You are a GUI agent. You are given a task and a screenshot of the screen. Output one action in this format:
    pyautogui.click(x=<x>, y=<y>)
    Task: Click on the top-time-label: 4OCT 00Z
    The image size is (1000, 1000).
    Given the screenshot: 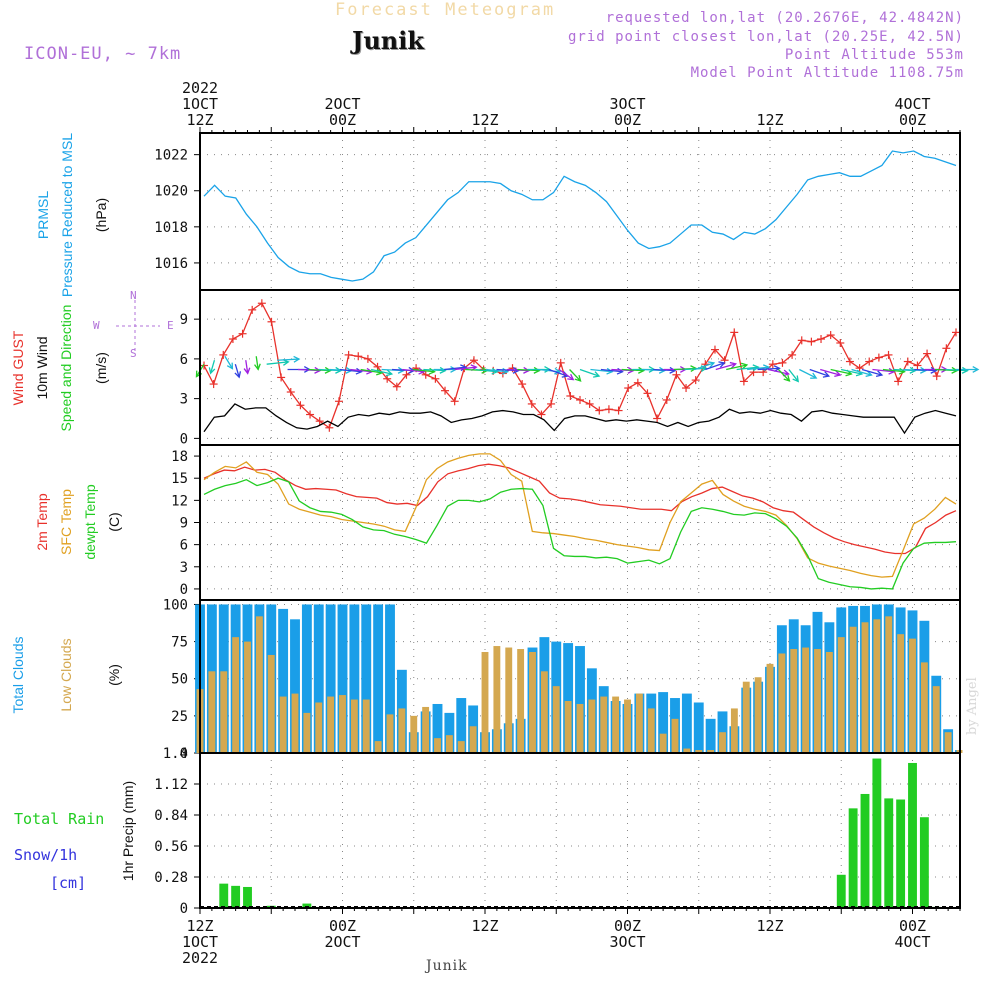 What is the action you would take?
    pyautogui.click(x=912, y=112)
    